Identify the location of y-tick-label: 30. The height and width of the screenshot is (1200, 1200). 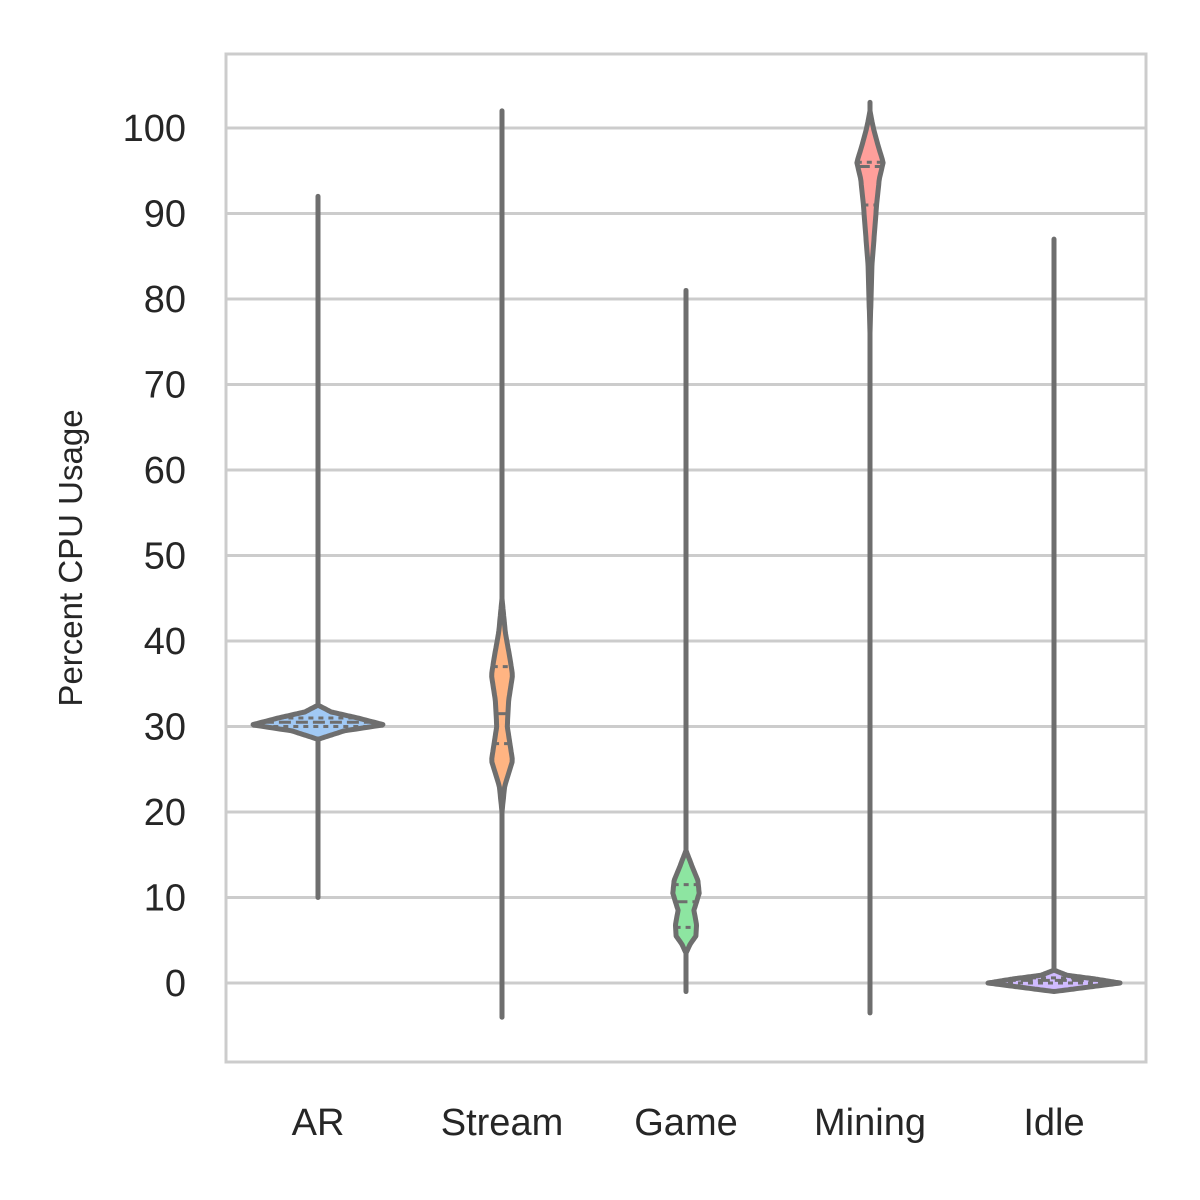
(165, 728).